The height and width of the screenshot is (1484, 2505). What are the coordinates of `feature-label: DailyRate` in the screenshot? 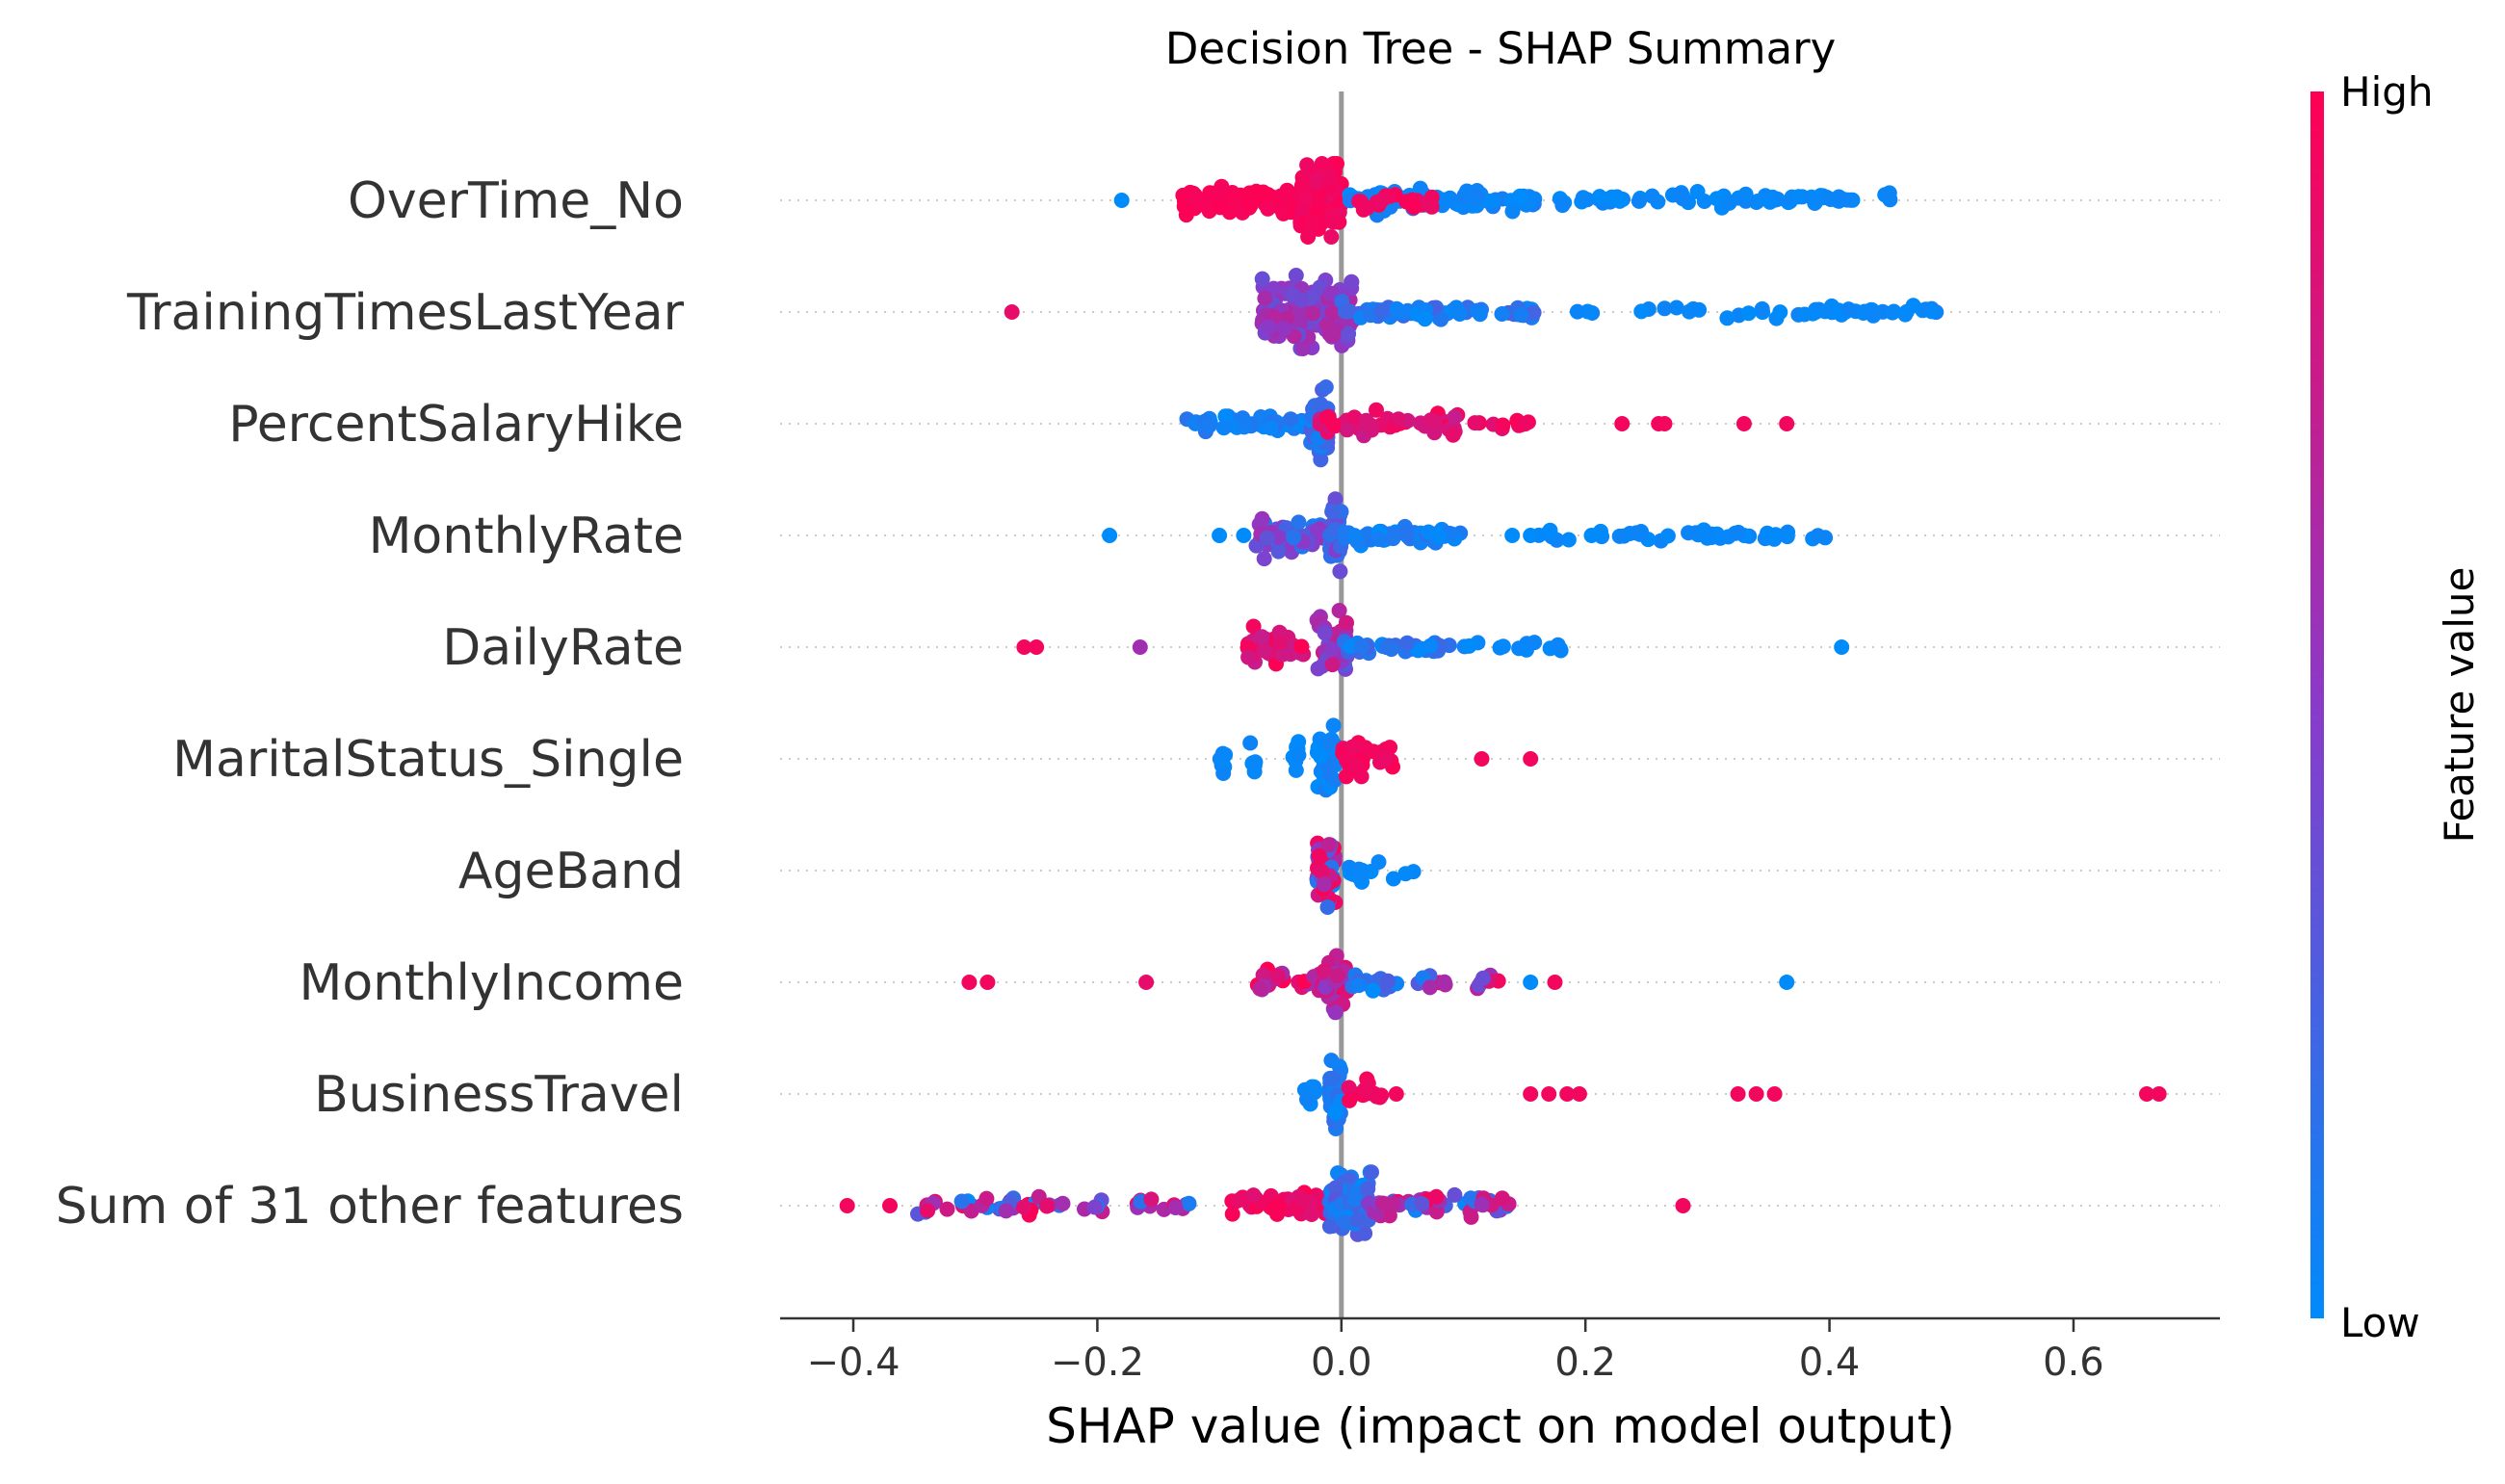 It's located at (563, 648).